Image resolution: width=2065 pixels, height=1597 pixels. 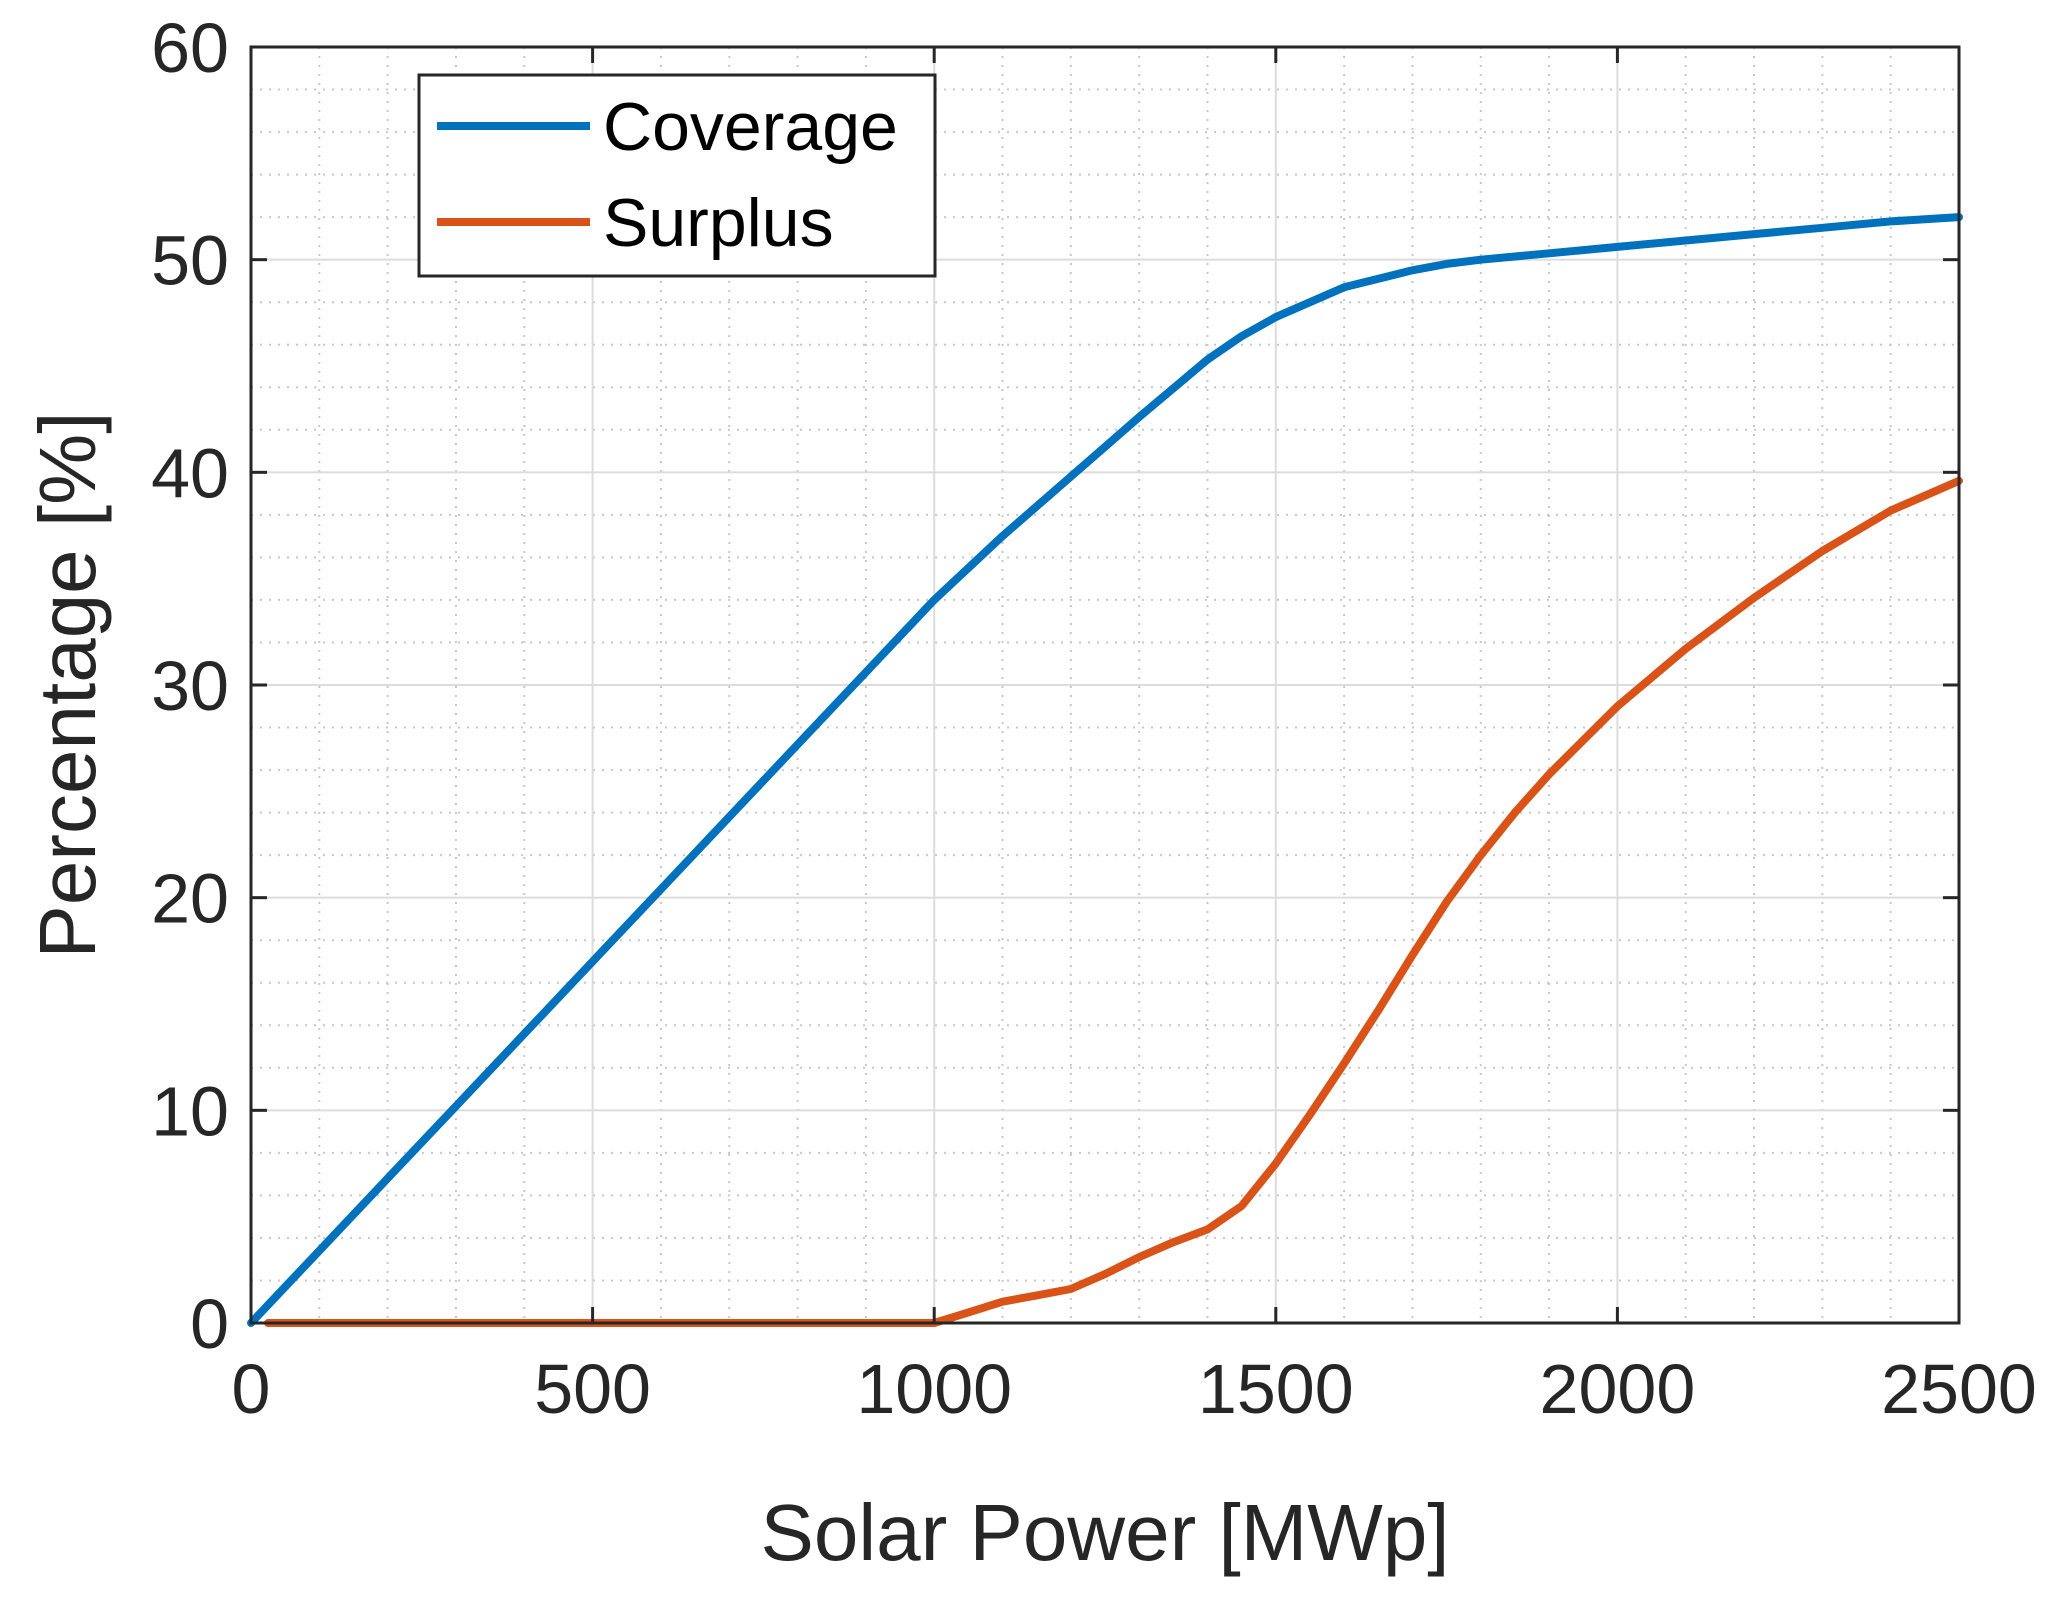 I want to click on legend: Coverage Surplus, so click(x=677, y=175).